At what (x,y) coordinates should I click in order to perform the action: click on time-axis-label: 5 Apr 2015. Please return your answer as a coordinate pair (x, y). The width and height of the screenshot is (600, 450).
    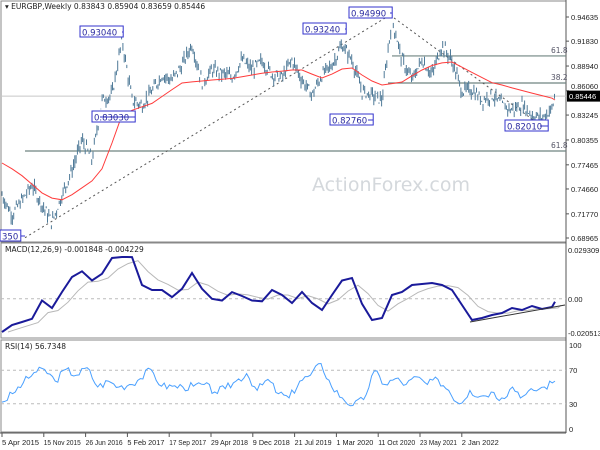
    Looking at the image, I should click on (20, 442).